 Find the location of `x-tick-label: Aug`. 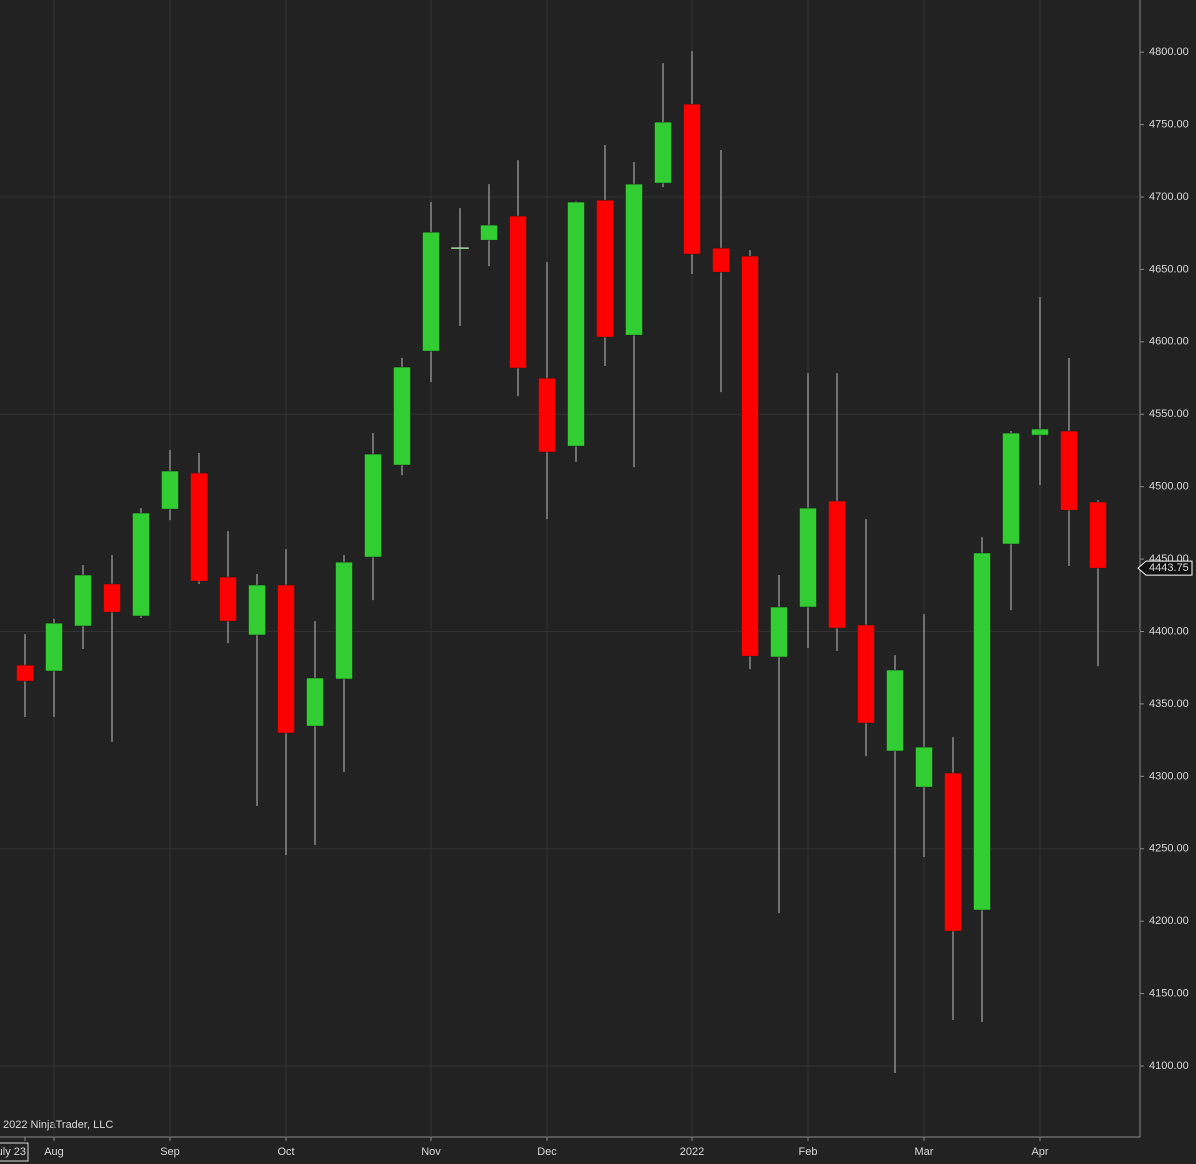

x-tick-label: Aug is located at coordinates (54, 1152).